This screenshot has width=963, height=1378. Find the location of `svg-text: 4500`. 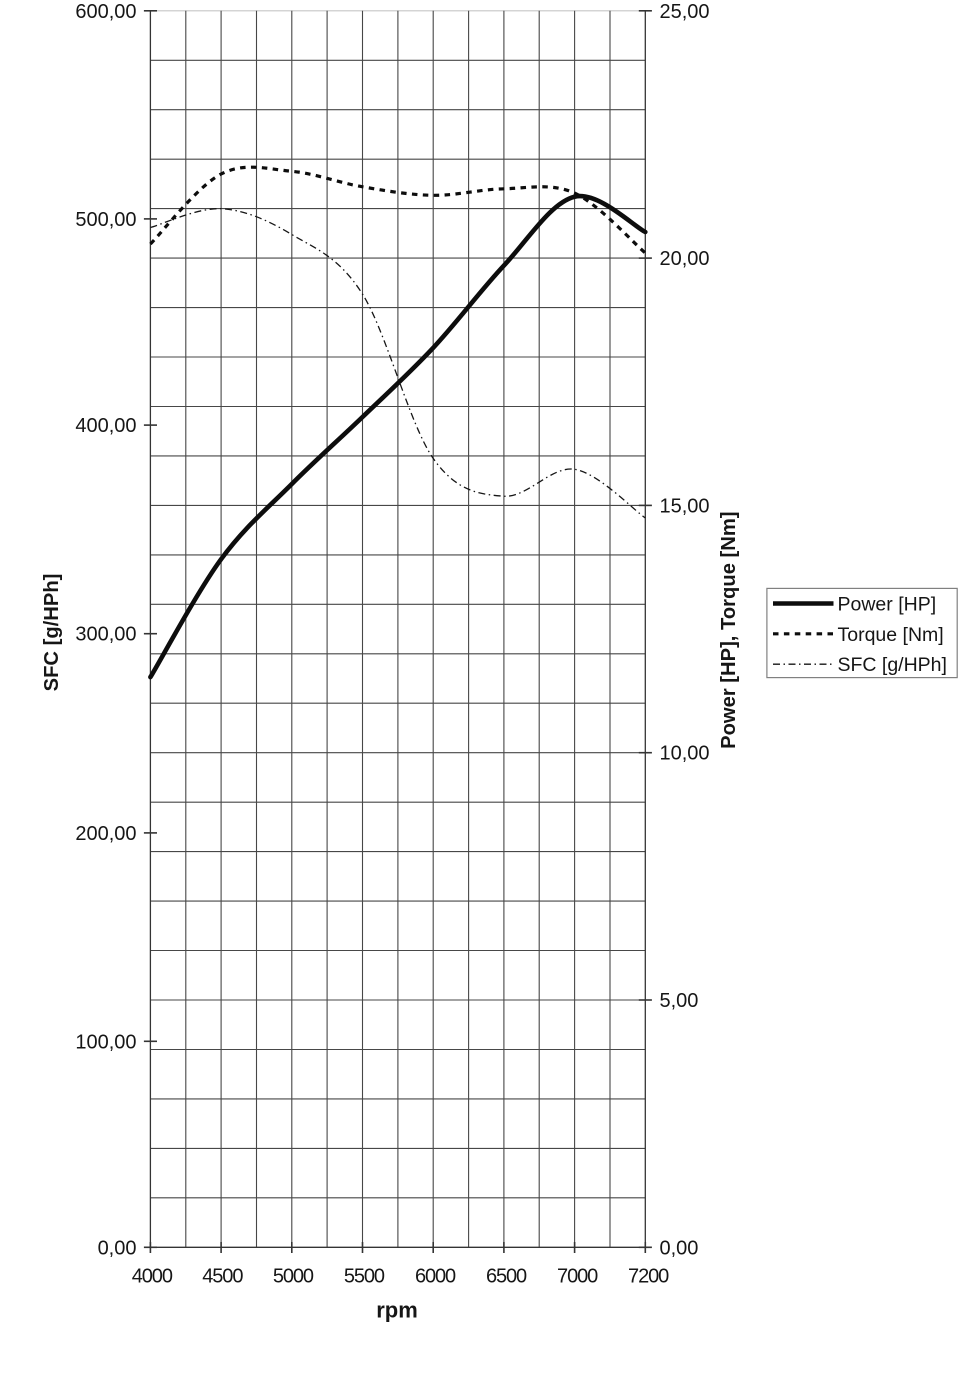

svg-text: 4500 is located at coordinates (222, 1277).